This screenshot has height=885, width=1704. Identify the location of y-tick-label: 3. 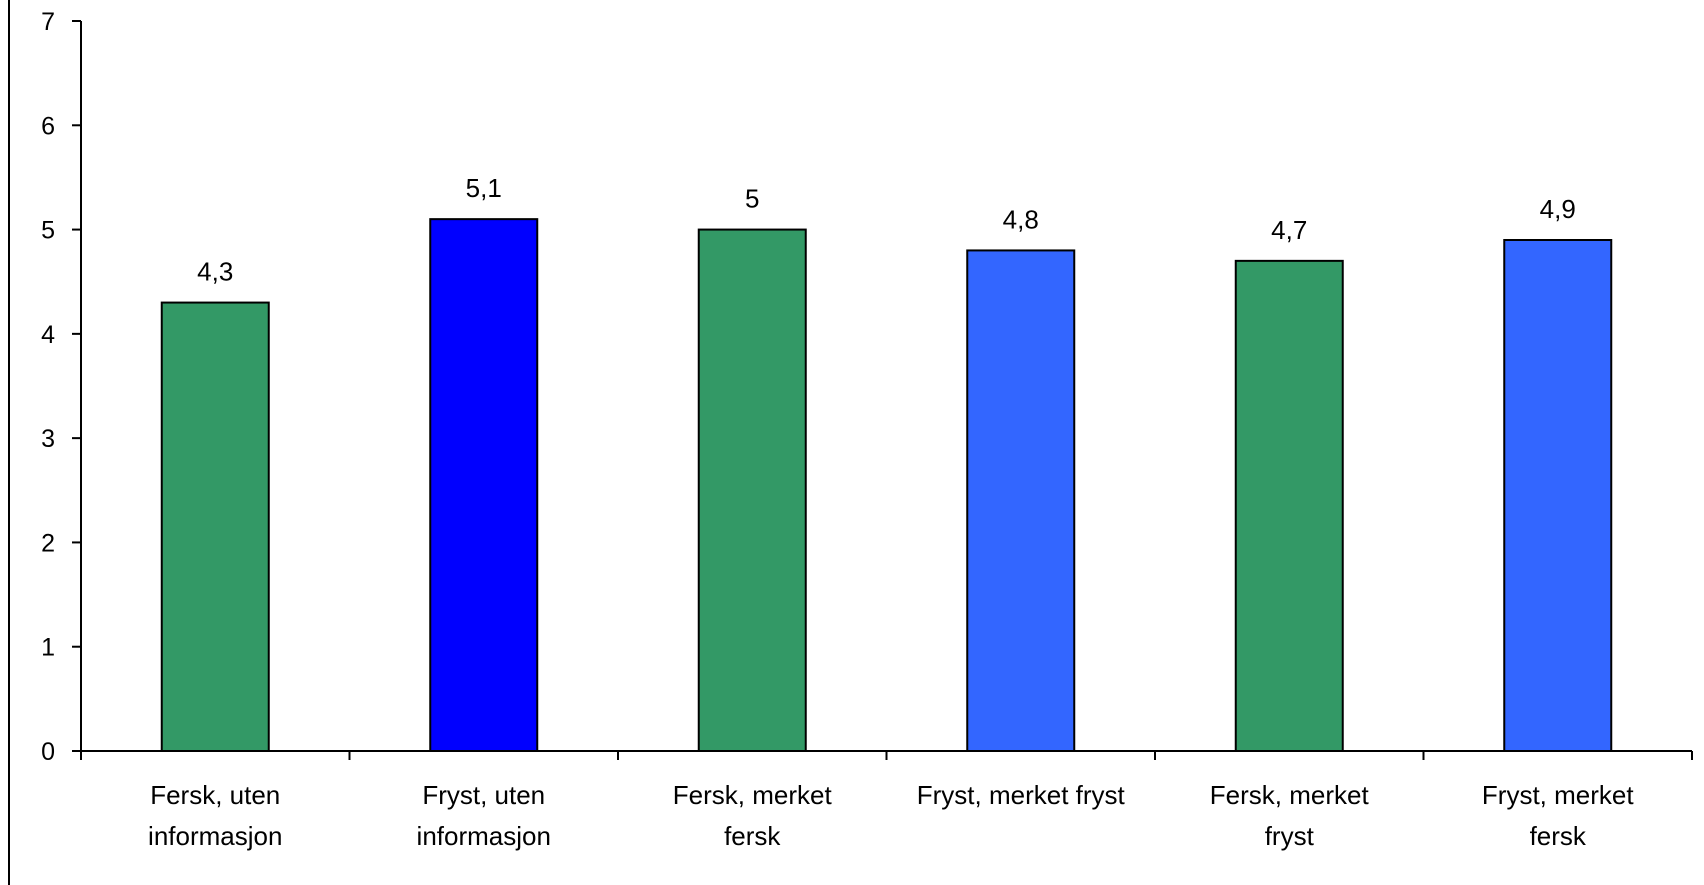
(48, 439).